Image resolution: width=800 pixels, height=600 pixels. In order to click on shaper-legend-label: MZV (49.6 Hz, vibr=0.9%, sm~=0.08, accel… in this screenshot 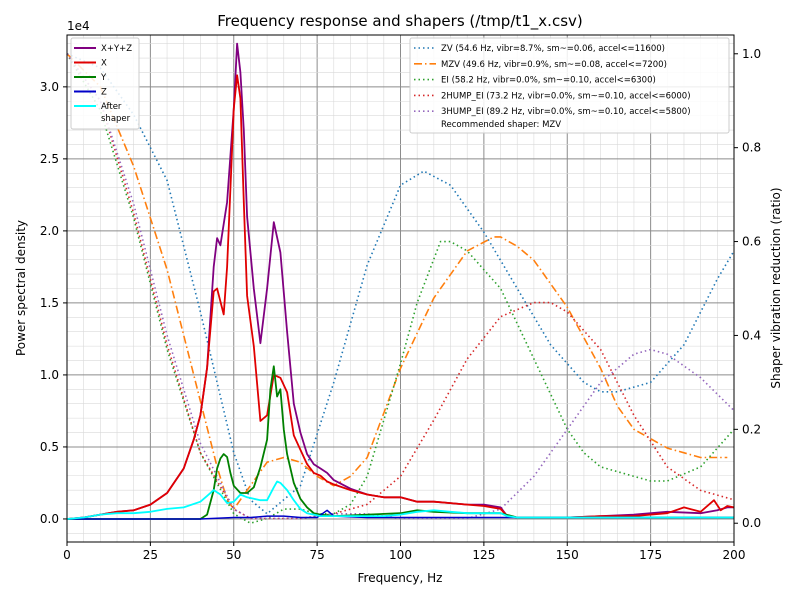, I will do `click(554, 65)`.